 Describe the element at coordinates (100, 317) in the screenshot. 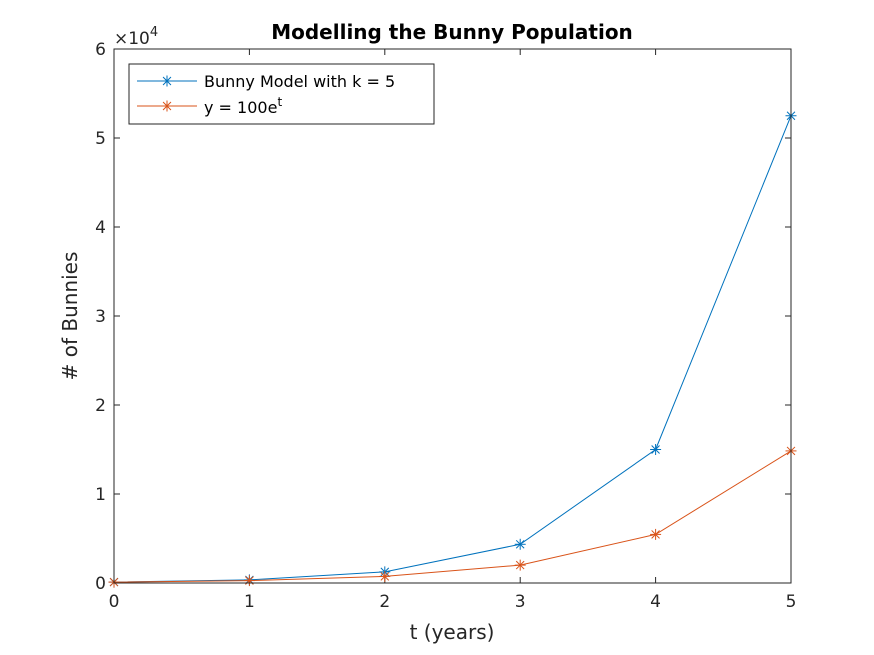

I see `y-tick-label-3: 3` at that location.